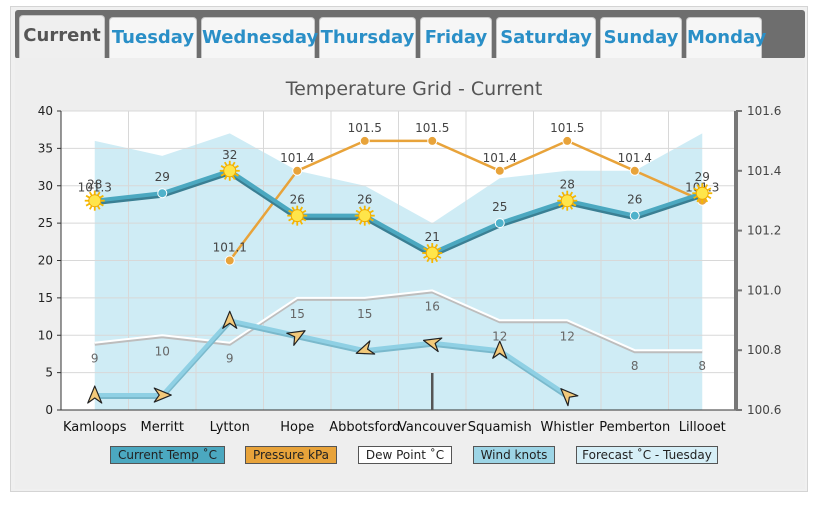 This screenshot has height=513, width=813. I want to click on tab-friday: Friday, so click(456, 38).